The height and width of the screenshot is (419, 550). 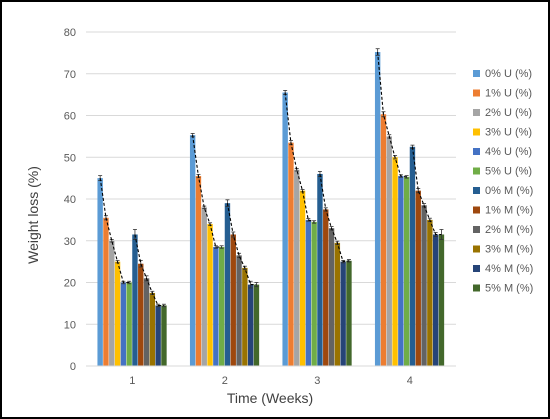 What do you see at coordinates (132, 381) in the screenshot?
I see `x-tick-label: 1` at bounding box center [132, 381].